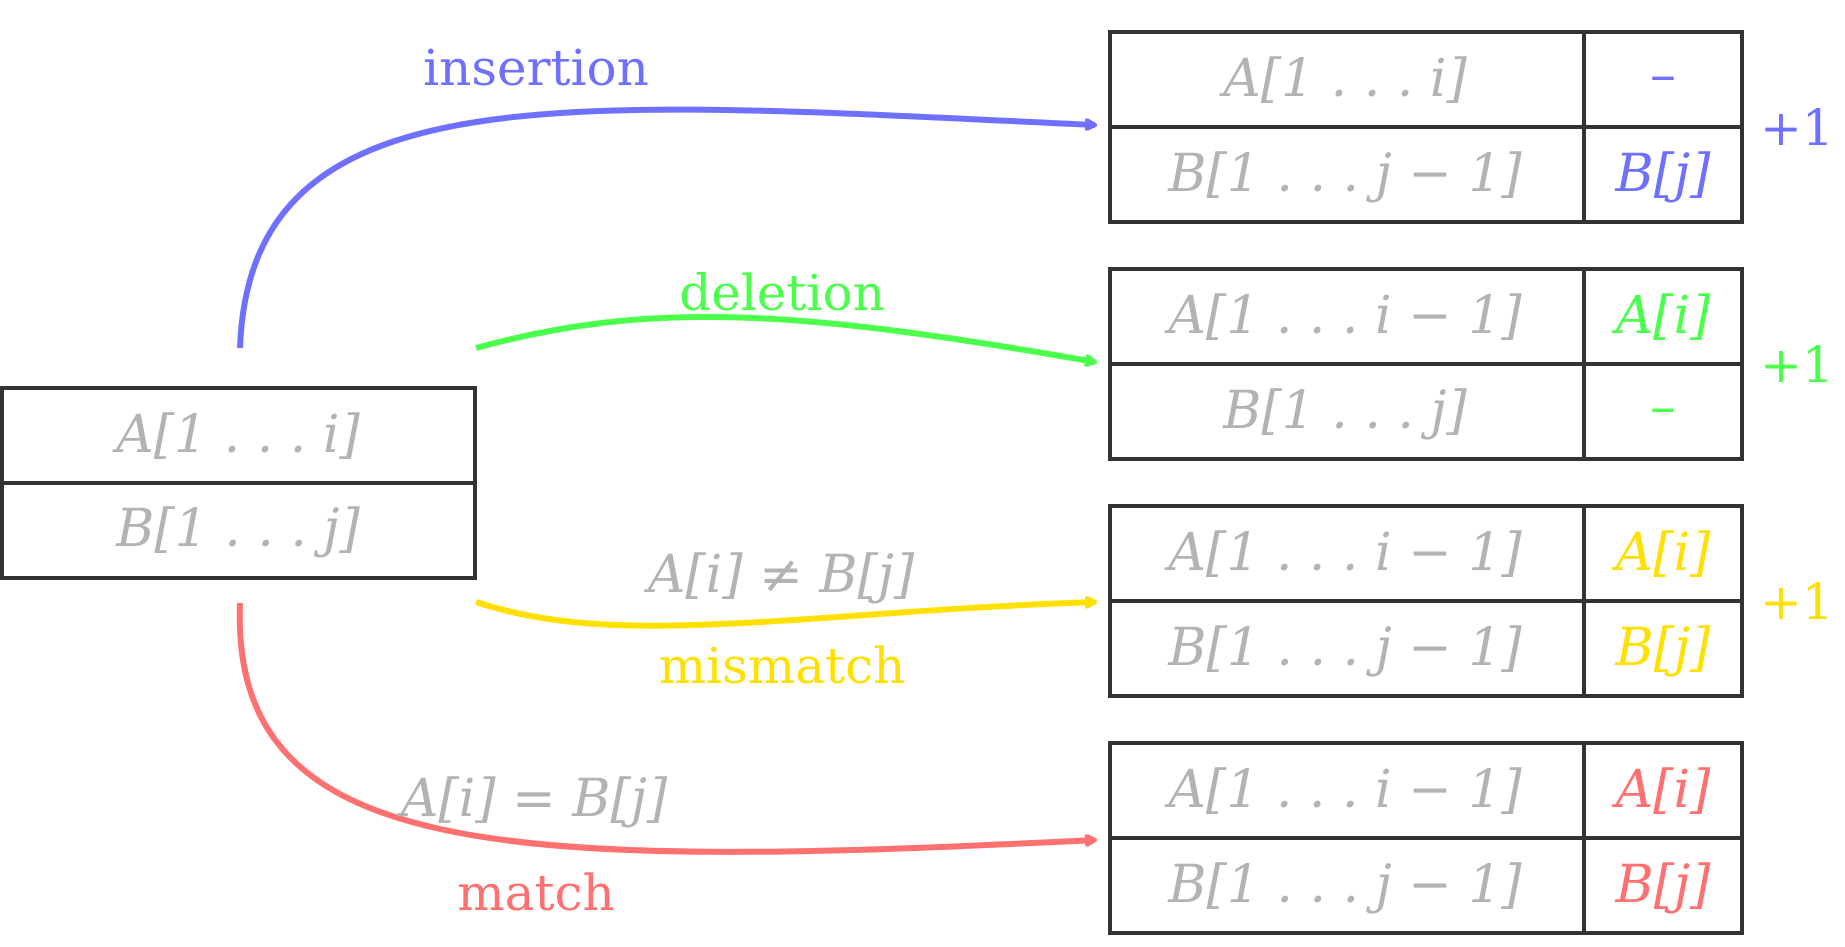 This screenshot has height=947, width=1845. Describe the element at coordinates (1797, 602) in the screenshot. I see `mismatch-cost: +1` at that location.